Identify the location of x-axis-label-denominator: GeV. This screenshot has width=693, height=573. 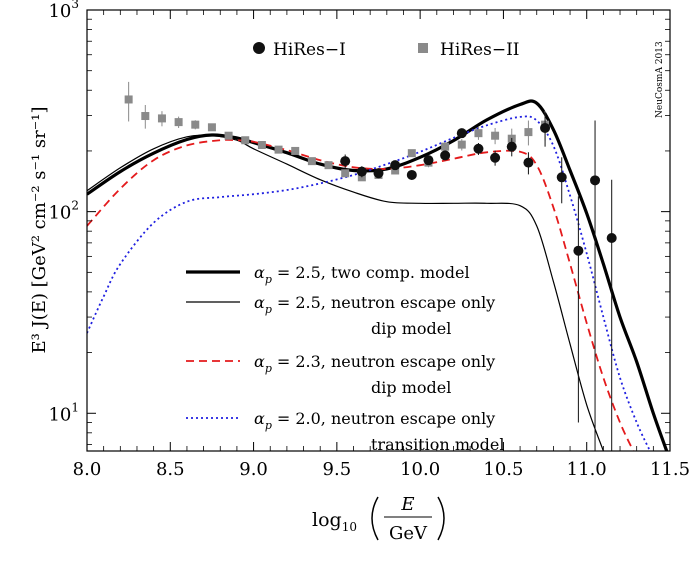
(408, 533).